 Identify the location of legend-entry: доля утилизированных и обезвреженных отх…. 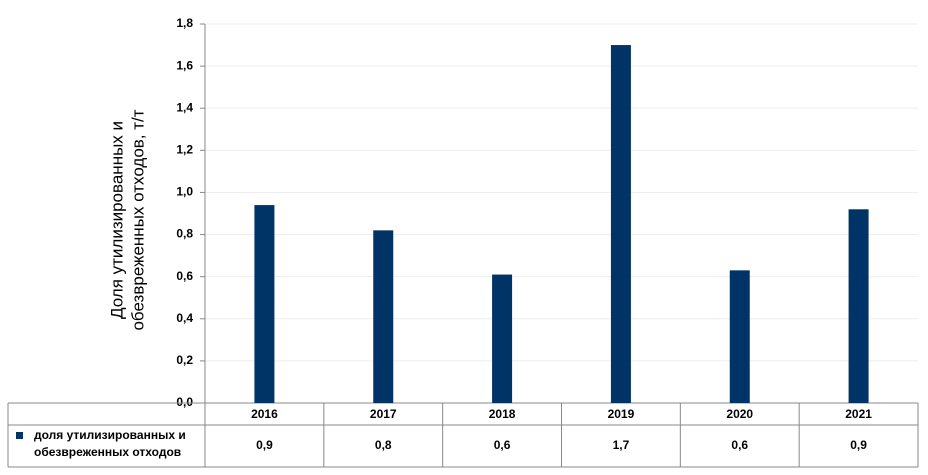
(105, 444).